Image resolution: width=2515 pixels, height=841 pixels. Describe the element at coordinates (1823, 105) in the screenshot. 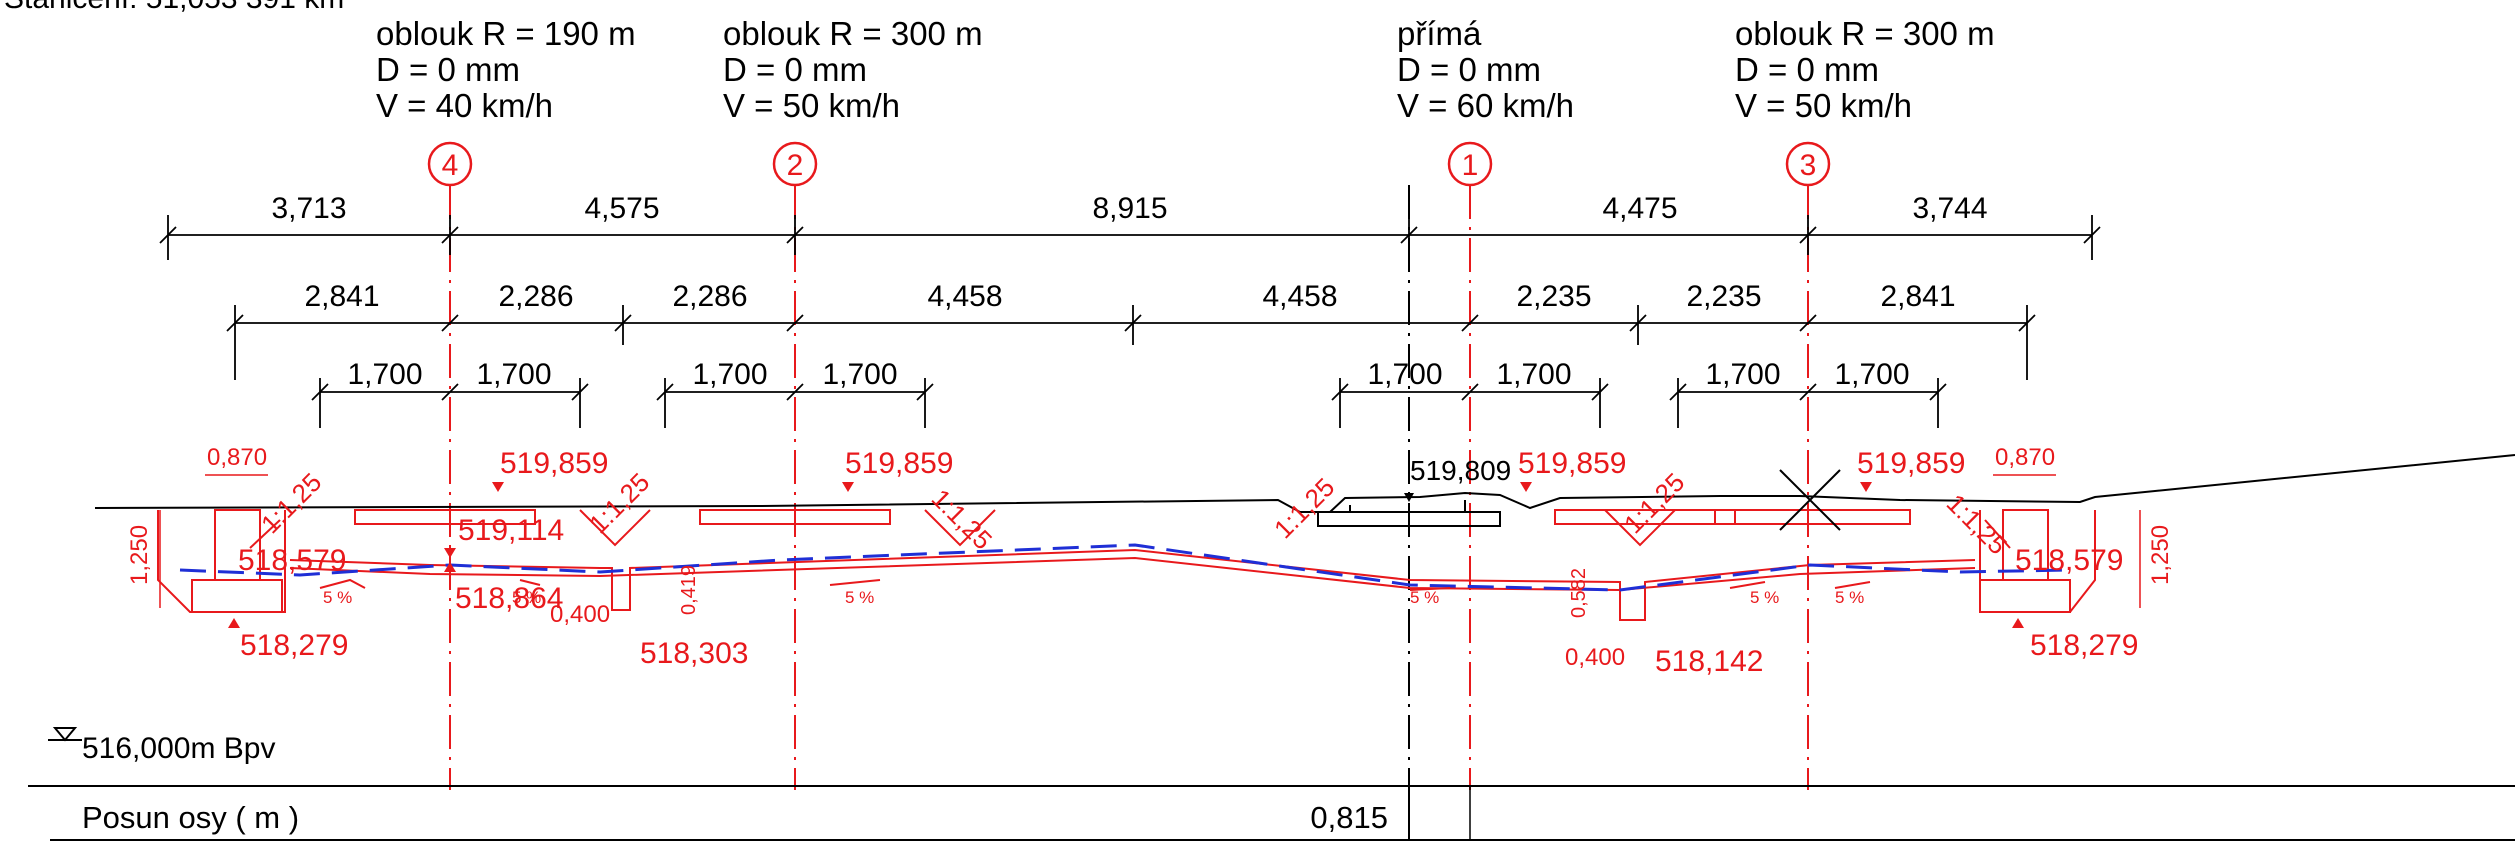

I see `track-3-speed: V = 50 km/h` at that location.